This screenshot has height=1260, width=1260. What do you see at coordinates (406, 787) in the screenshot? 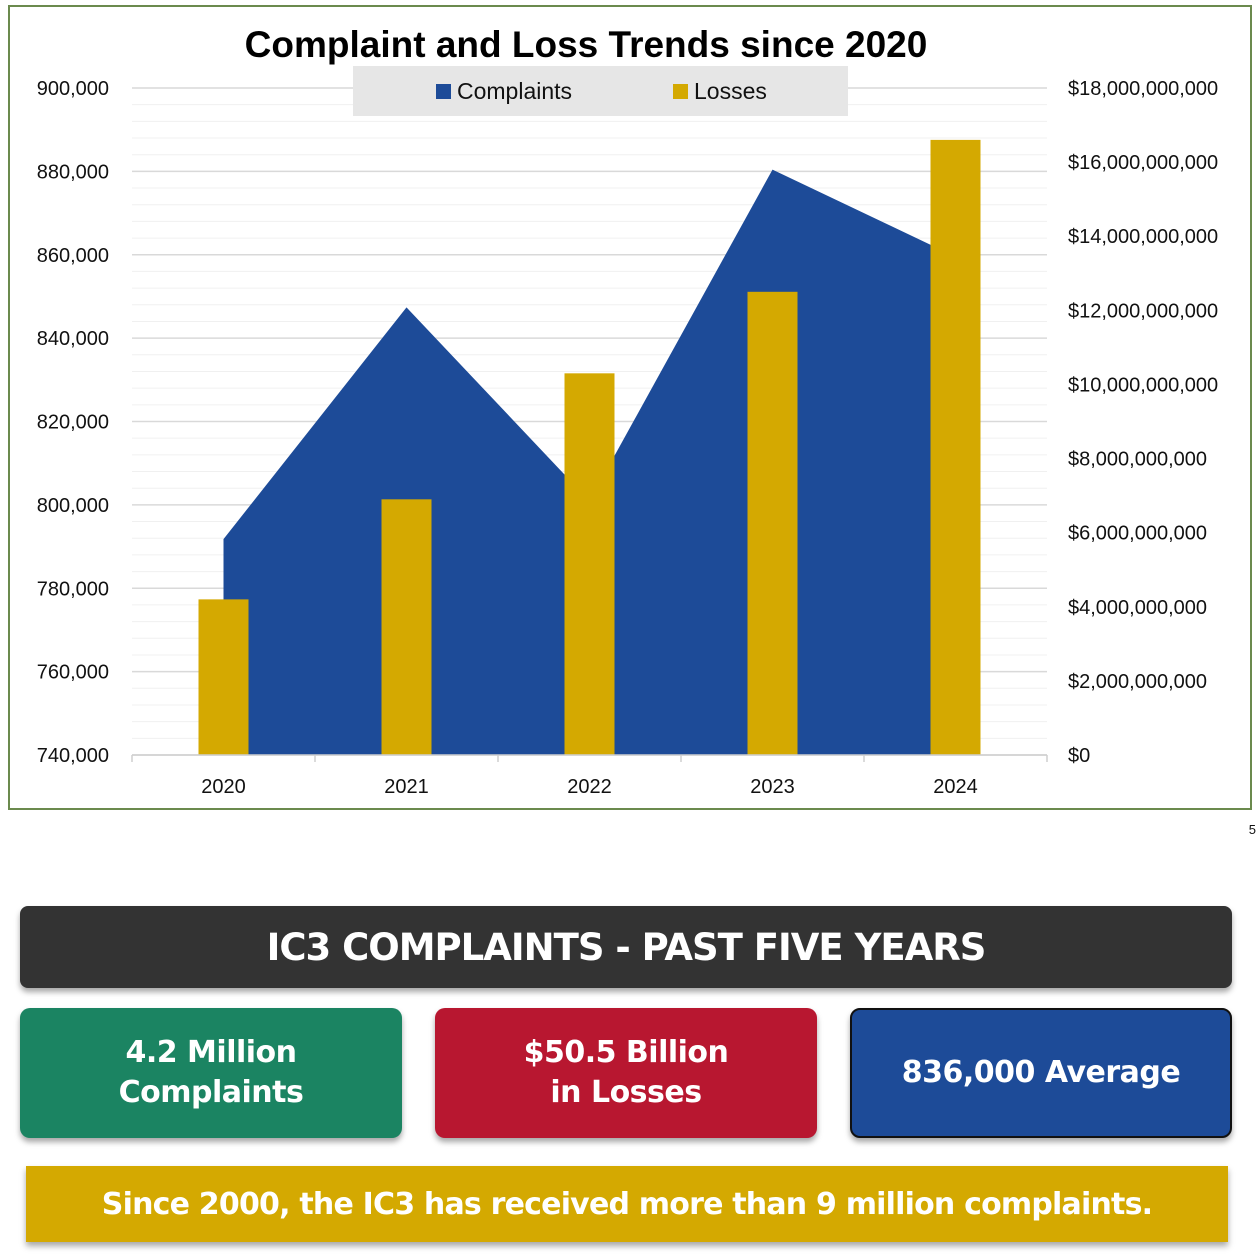
I see `x-tick-label: 2021` at bounding box center [406, 787].